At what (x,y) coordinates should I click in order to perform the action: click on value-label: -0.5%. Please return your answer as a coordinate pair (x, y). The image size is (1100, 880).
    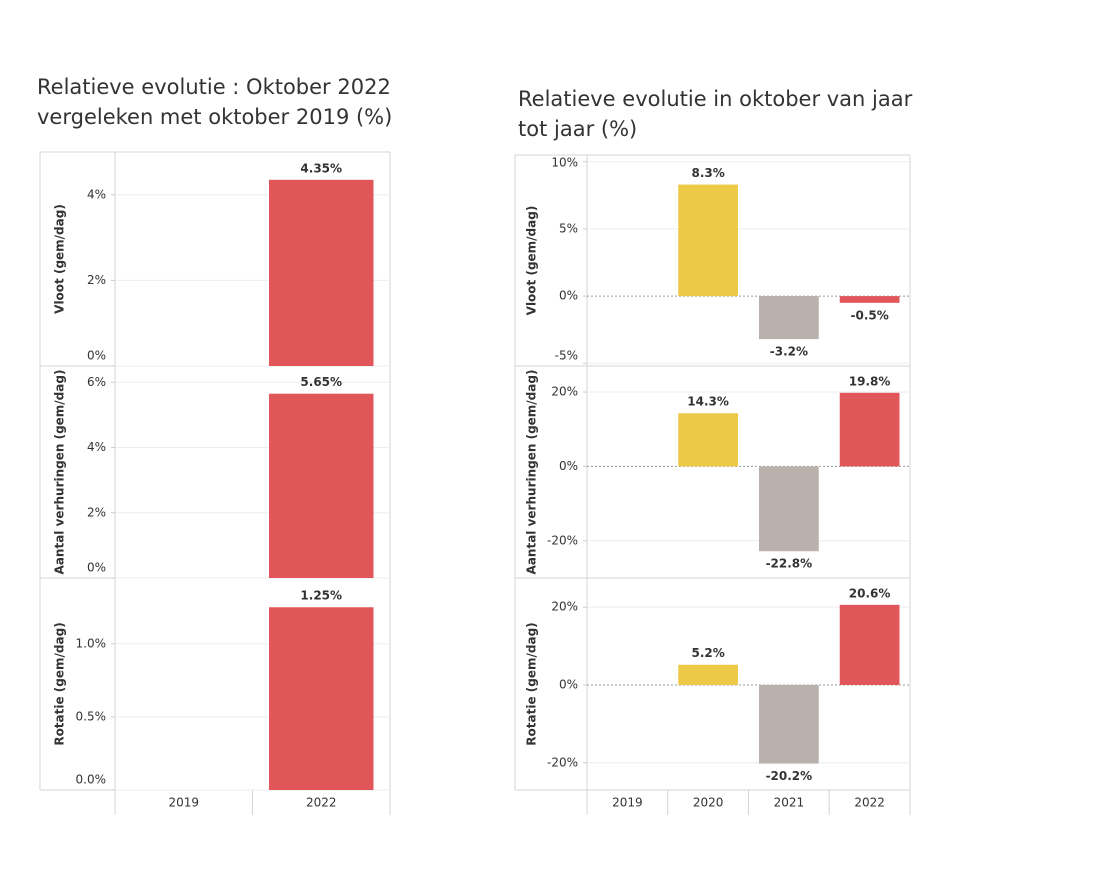
    Looking at the image, I should click on (869, 315).